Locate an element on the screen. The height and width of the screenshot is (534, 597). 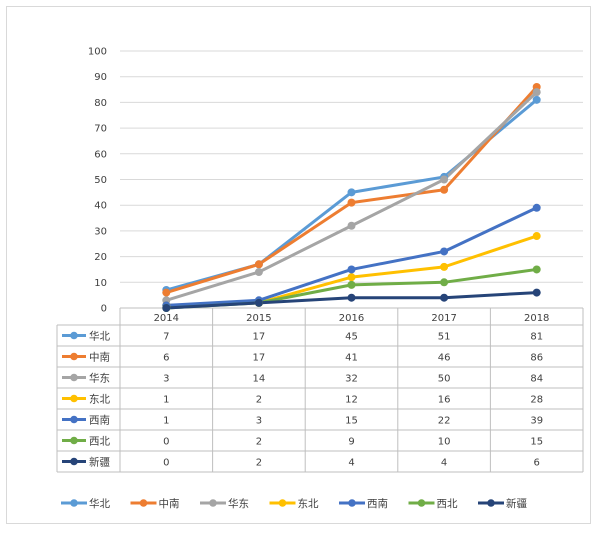
table-row-label: 华东 is located at coordinates (99, 378).